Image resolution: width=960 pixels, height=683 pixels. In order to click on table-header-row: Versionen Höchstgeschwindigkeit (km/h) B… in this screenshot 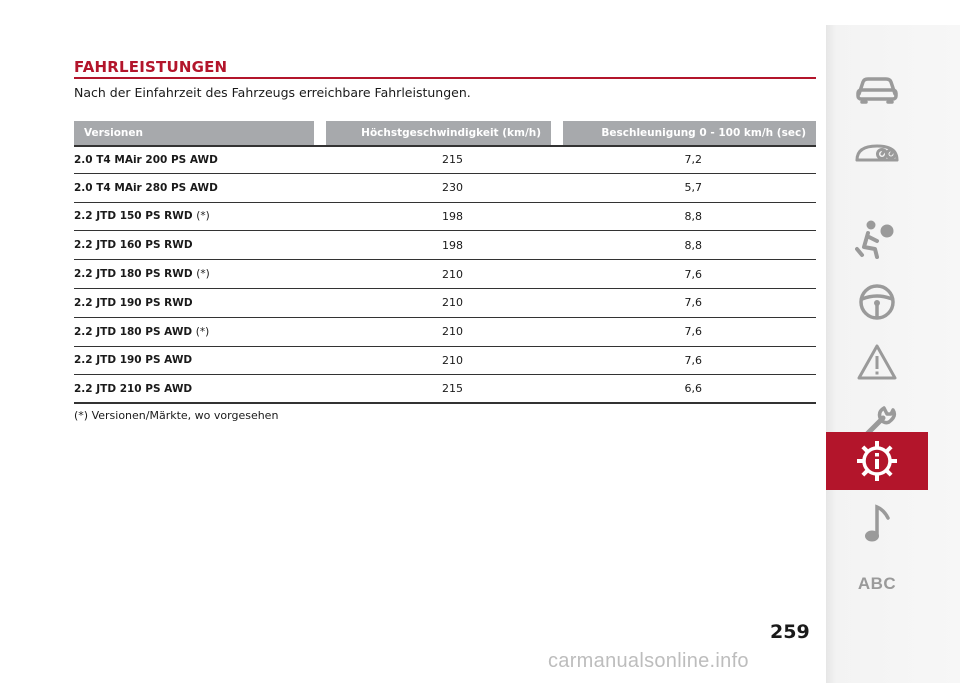, I will do `click(445, 133)`.